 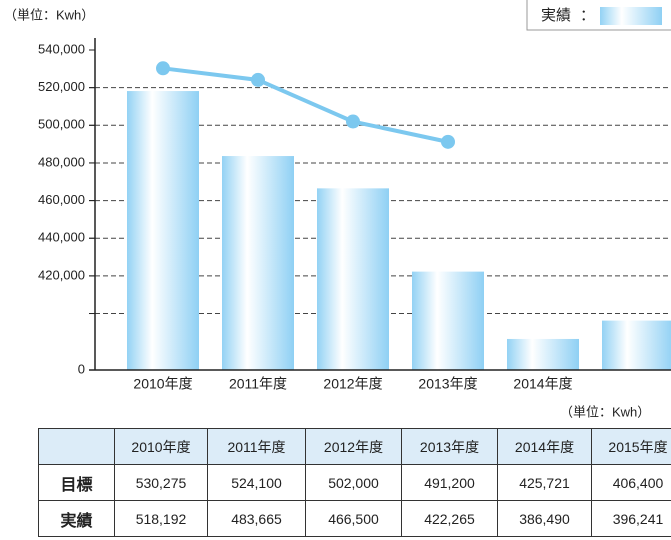 What do you see at coordinates (162, 384) in the screenshot?
I see `x-tick-label: 2010年度` at bounding box center [162, 384].